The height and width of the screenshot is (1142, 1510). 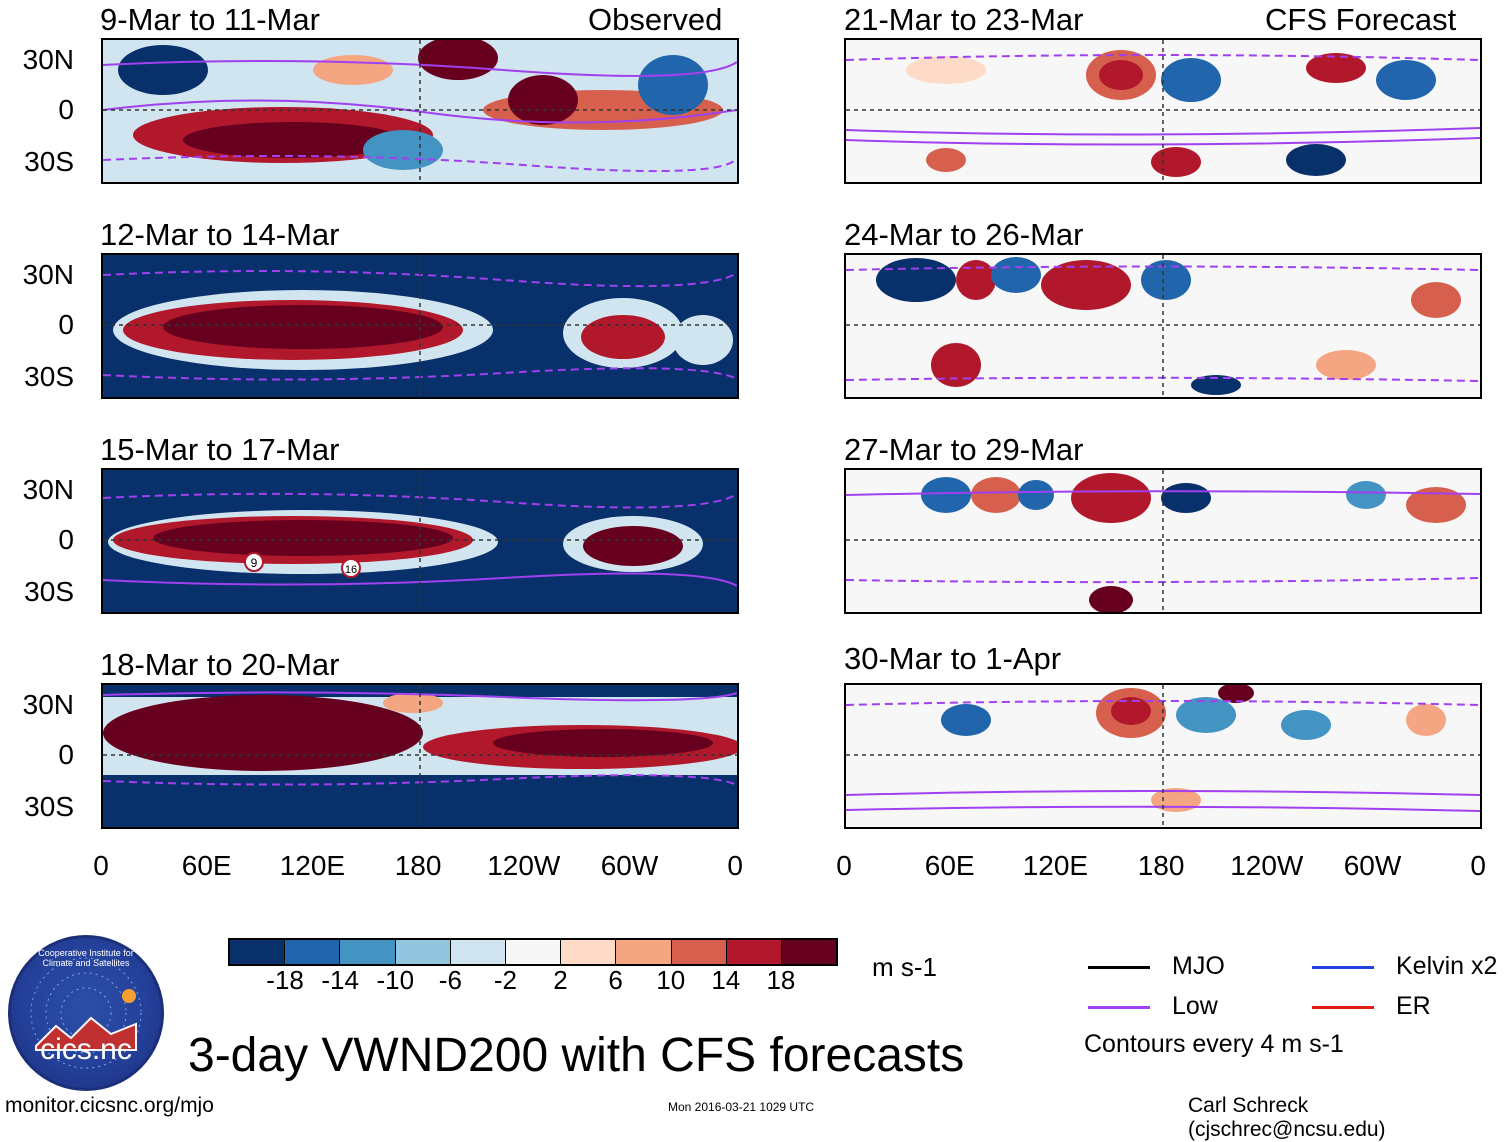 I want to click on observed-label: Observed, so click(x=655, y=19).